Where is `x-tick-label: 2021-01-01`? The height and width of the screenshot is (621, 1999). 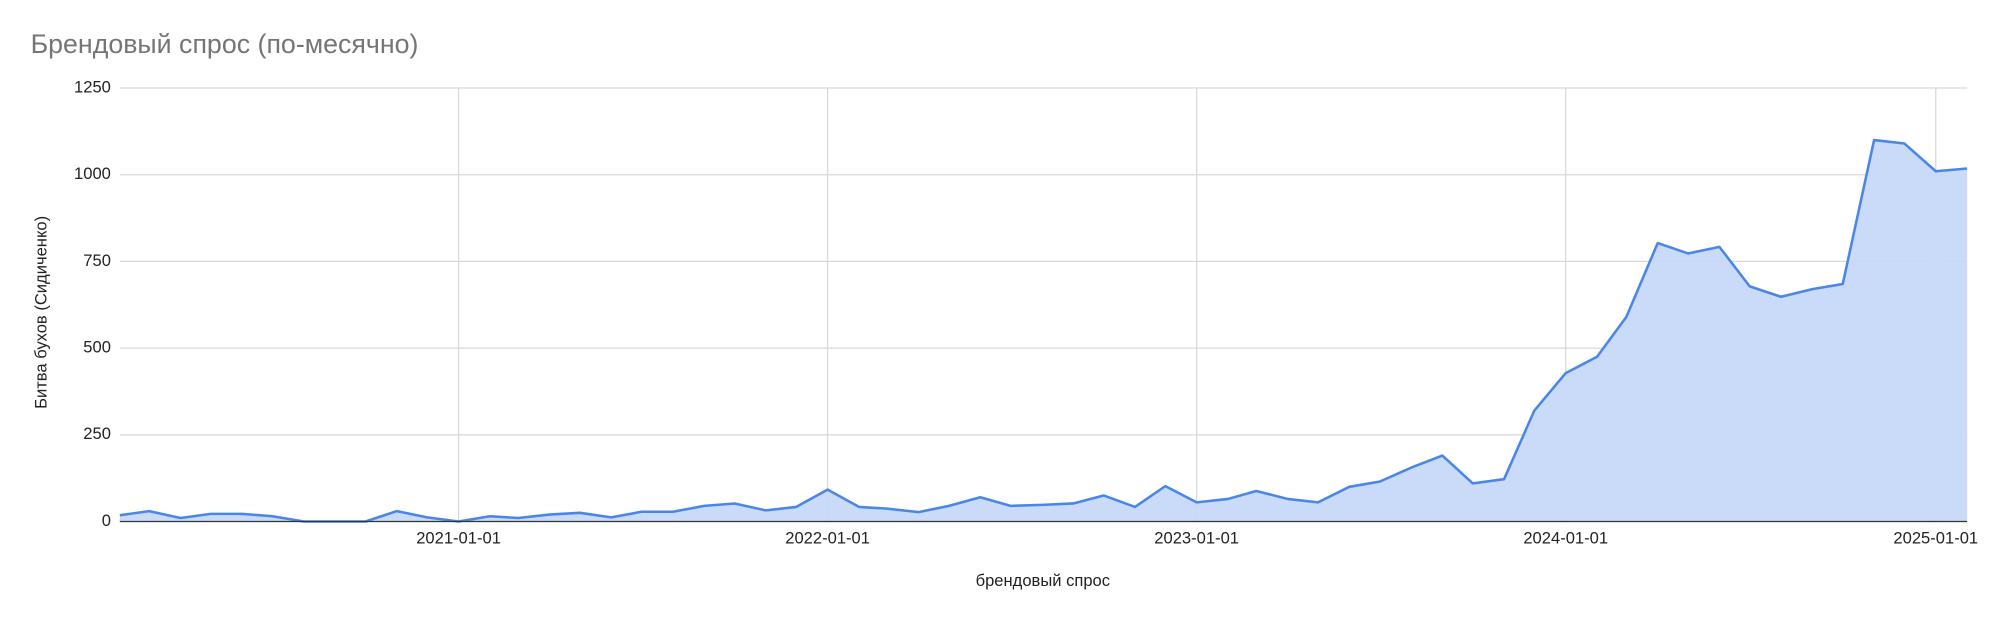
x-tick-label: 2021-01-01 is located at coordinates (458, 538).